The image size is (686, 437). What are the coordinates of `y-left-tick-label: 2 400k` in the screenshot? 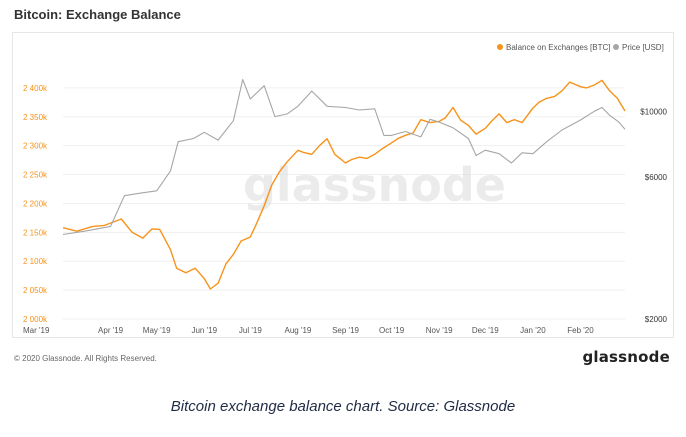 It's located at (35, 88).